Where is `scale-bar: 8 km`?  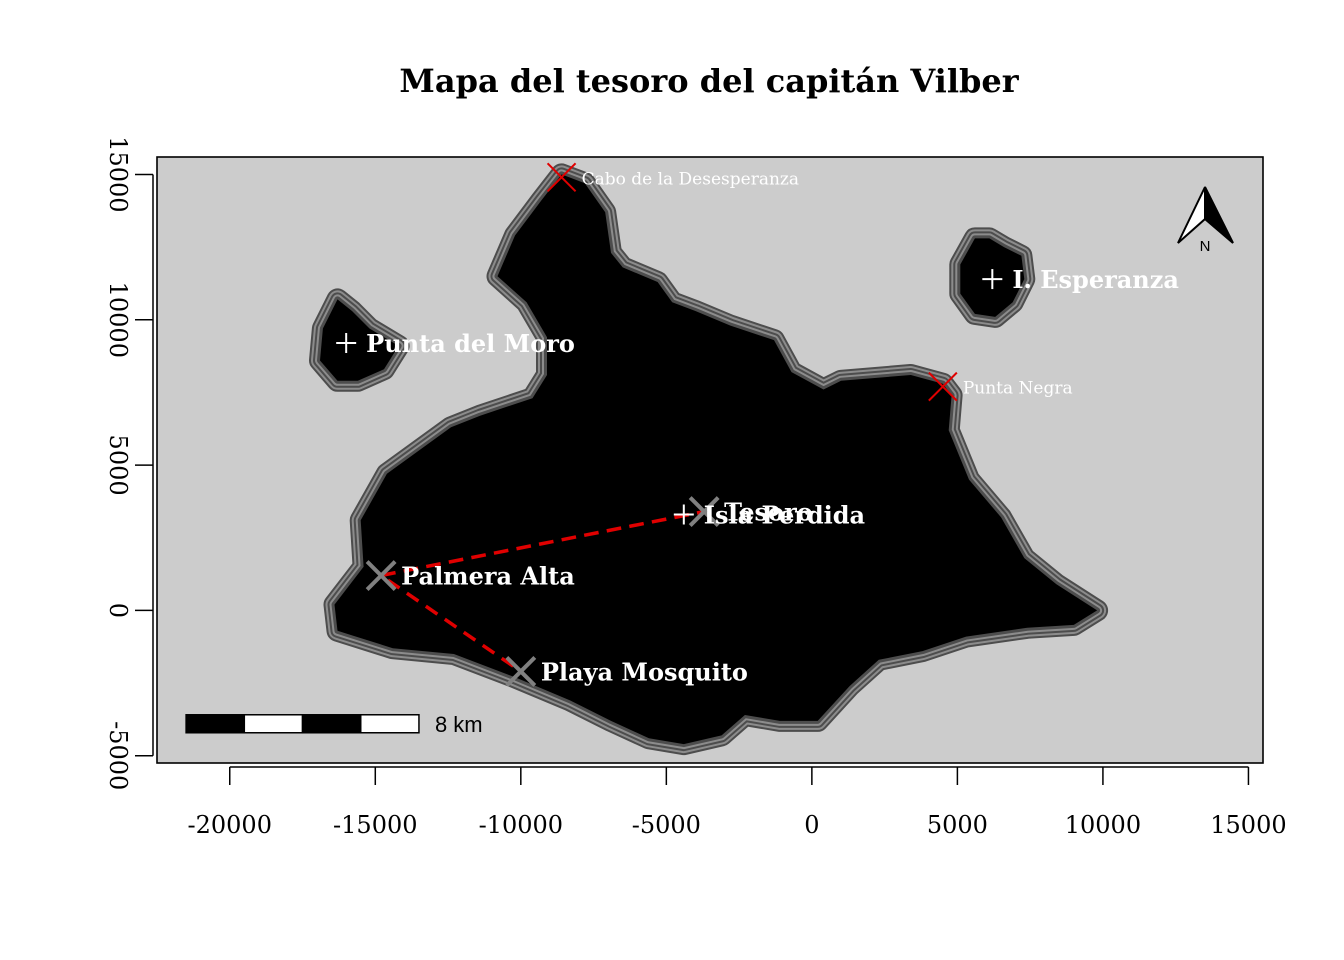
scale-bar: 8 km is located at coordinates (334, 724).